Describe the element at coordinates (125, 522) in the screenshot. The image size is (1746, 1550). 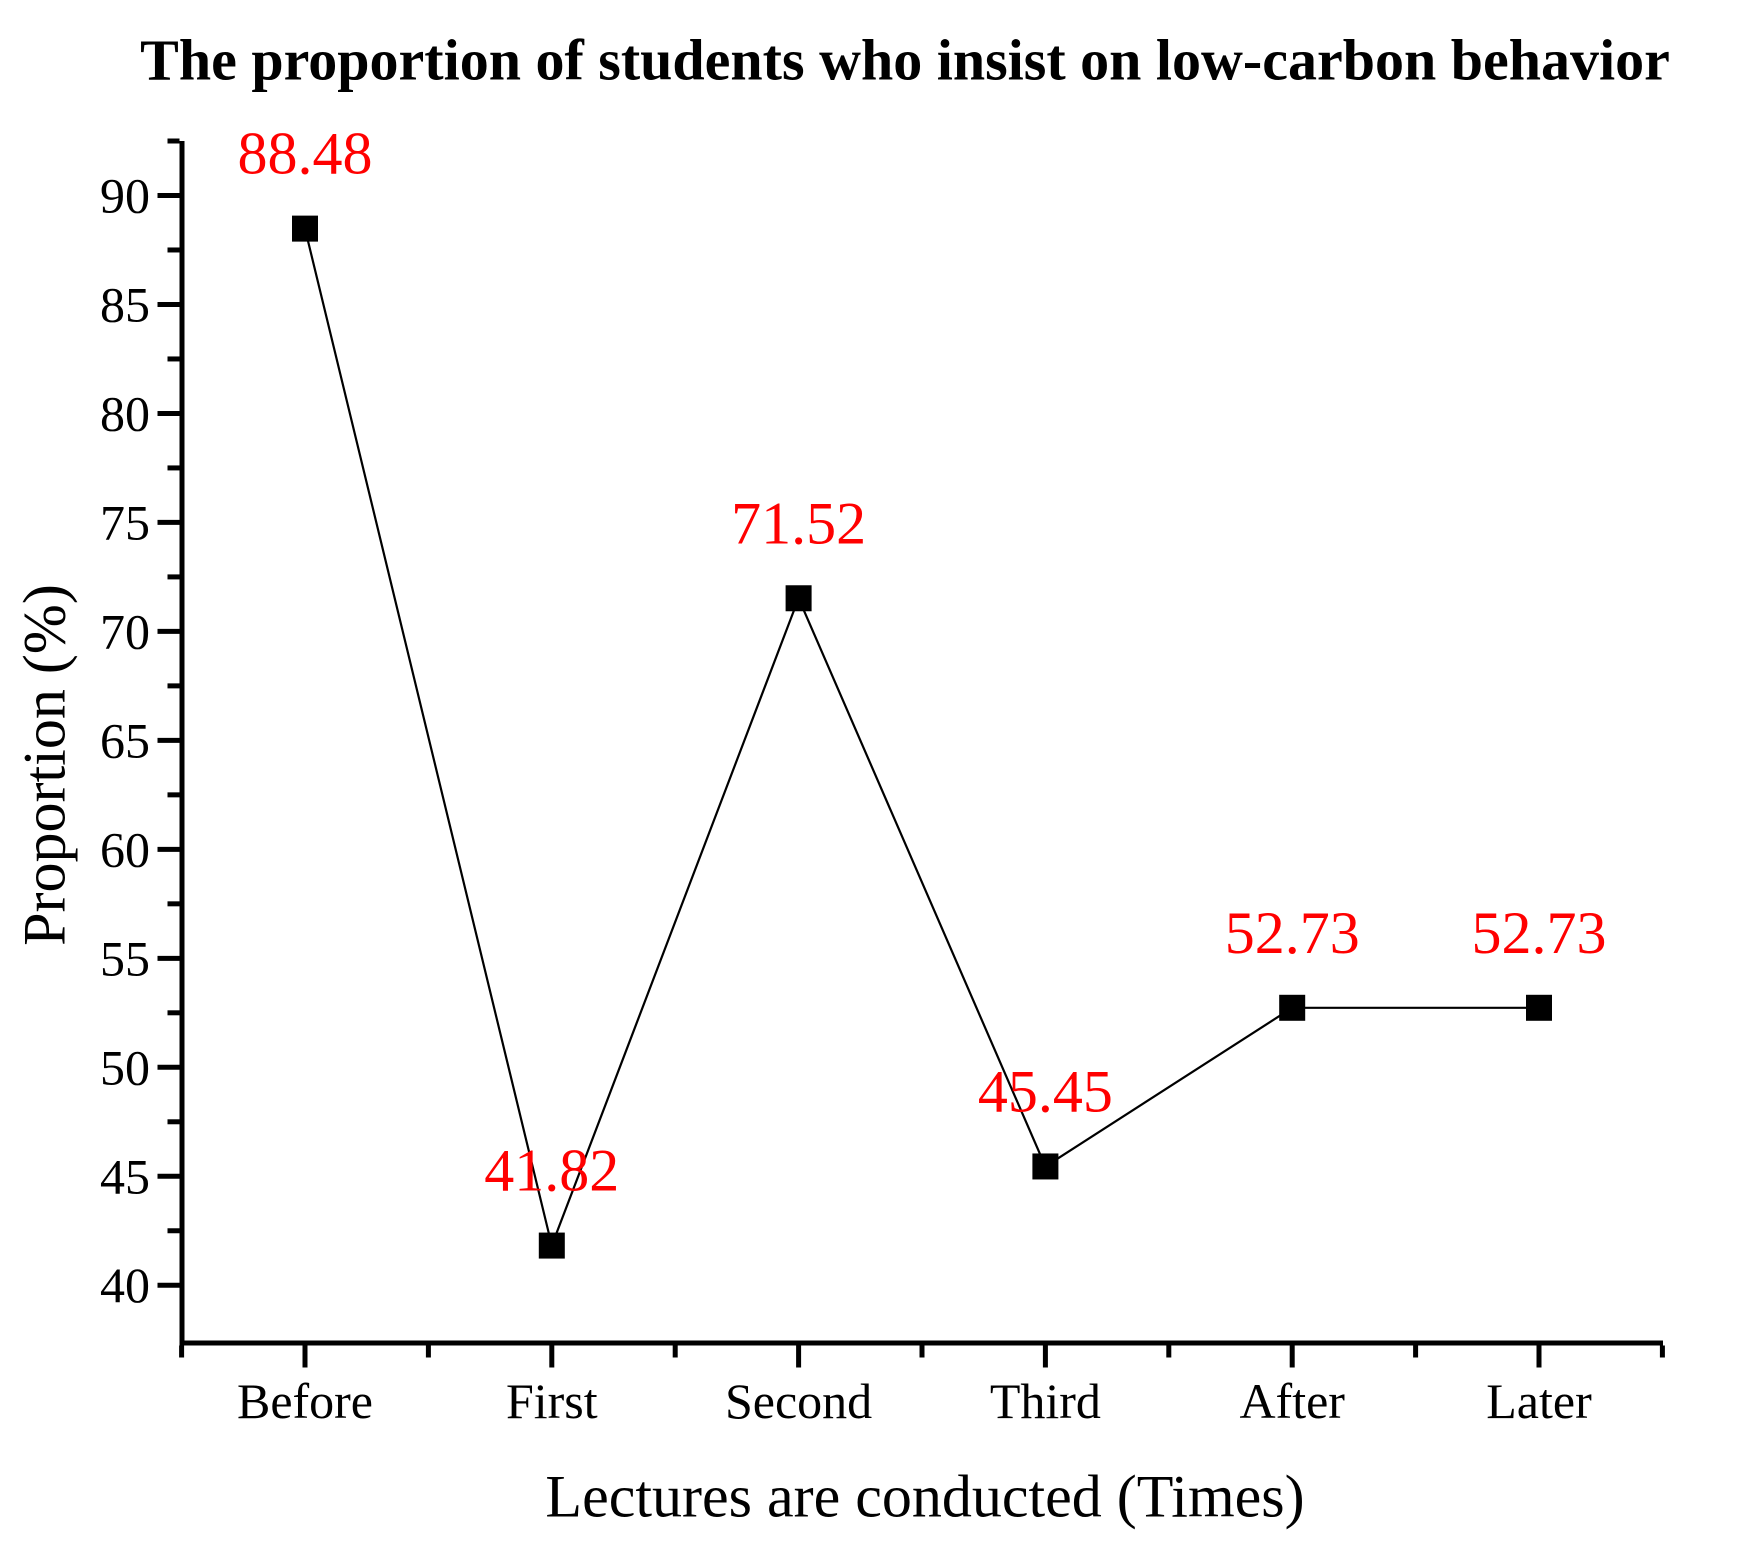
I see `y-tick-label: 75` at that location.